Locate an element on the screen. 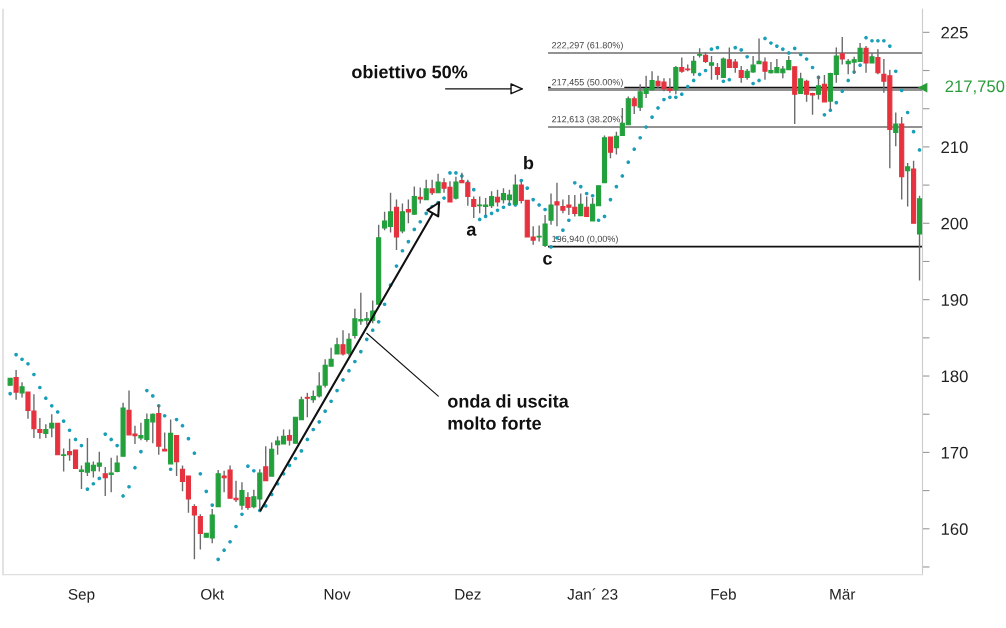  ref-line-label: 196,940 (0,00%) is located at coordinates (585, 239).